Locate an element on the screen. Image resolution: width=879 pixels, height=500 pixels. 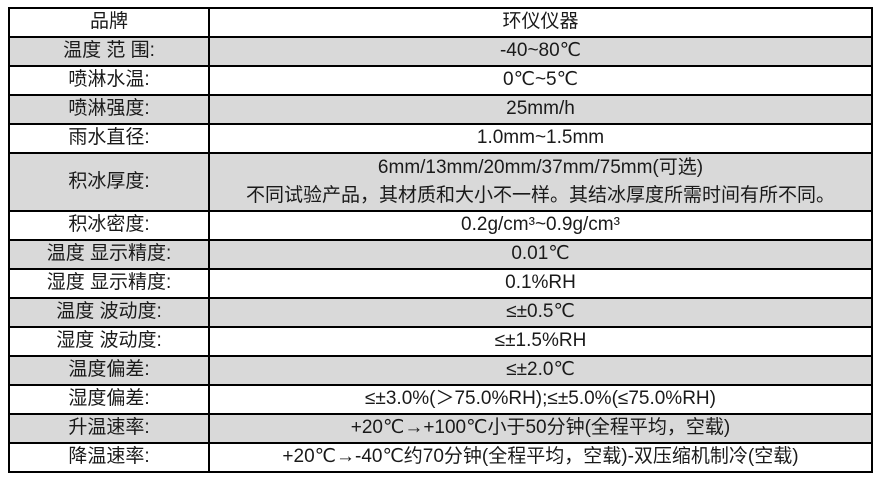
spec-value: 25mm/h is located at coordinates (540, 109).